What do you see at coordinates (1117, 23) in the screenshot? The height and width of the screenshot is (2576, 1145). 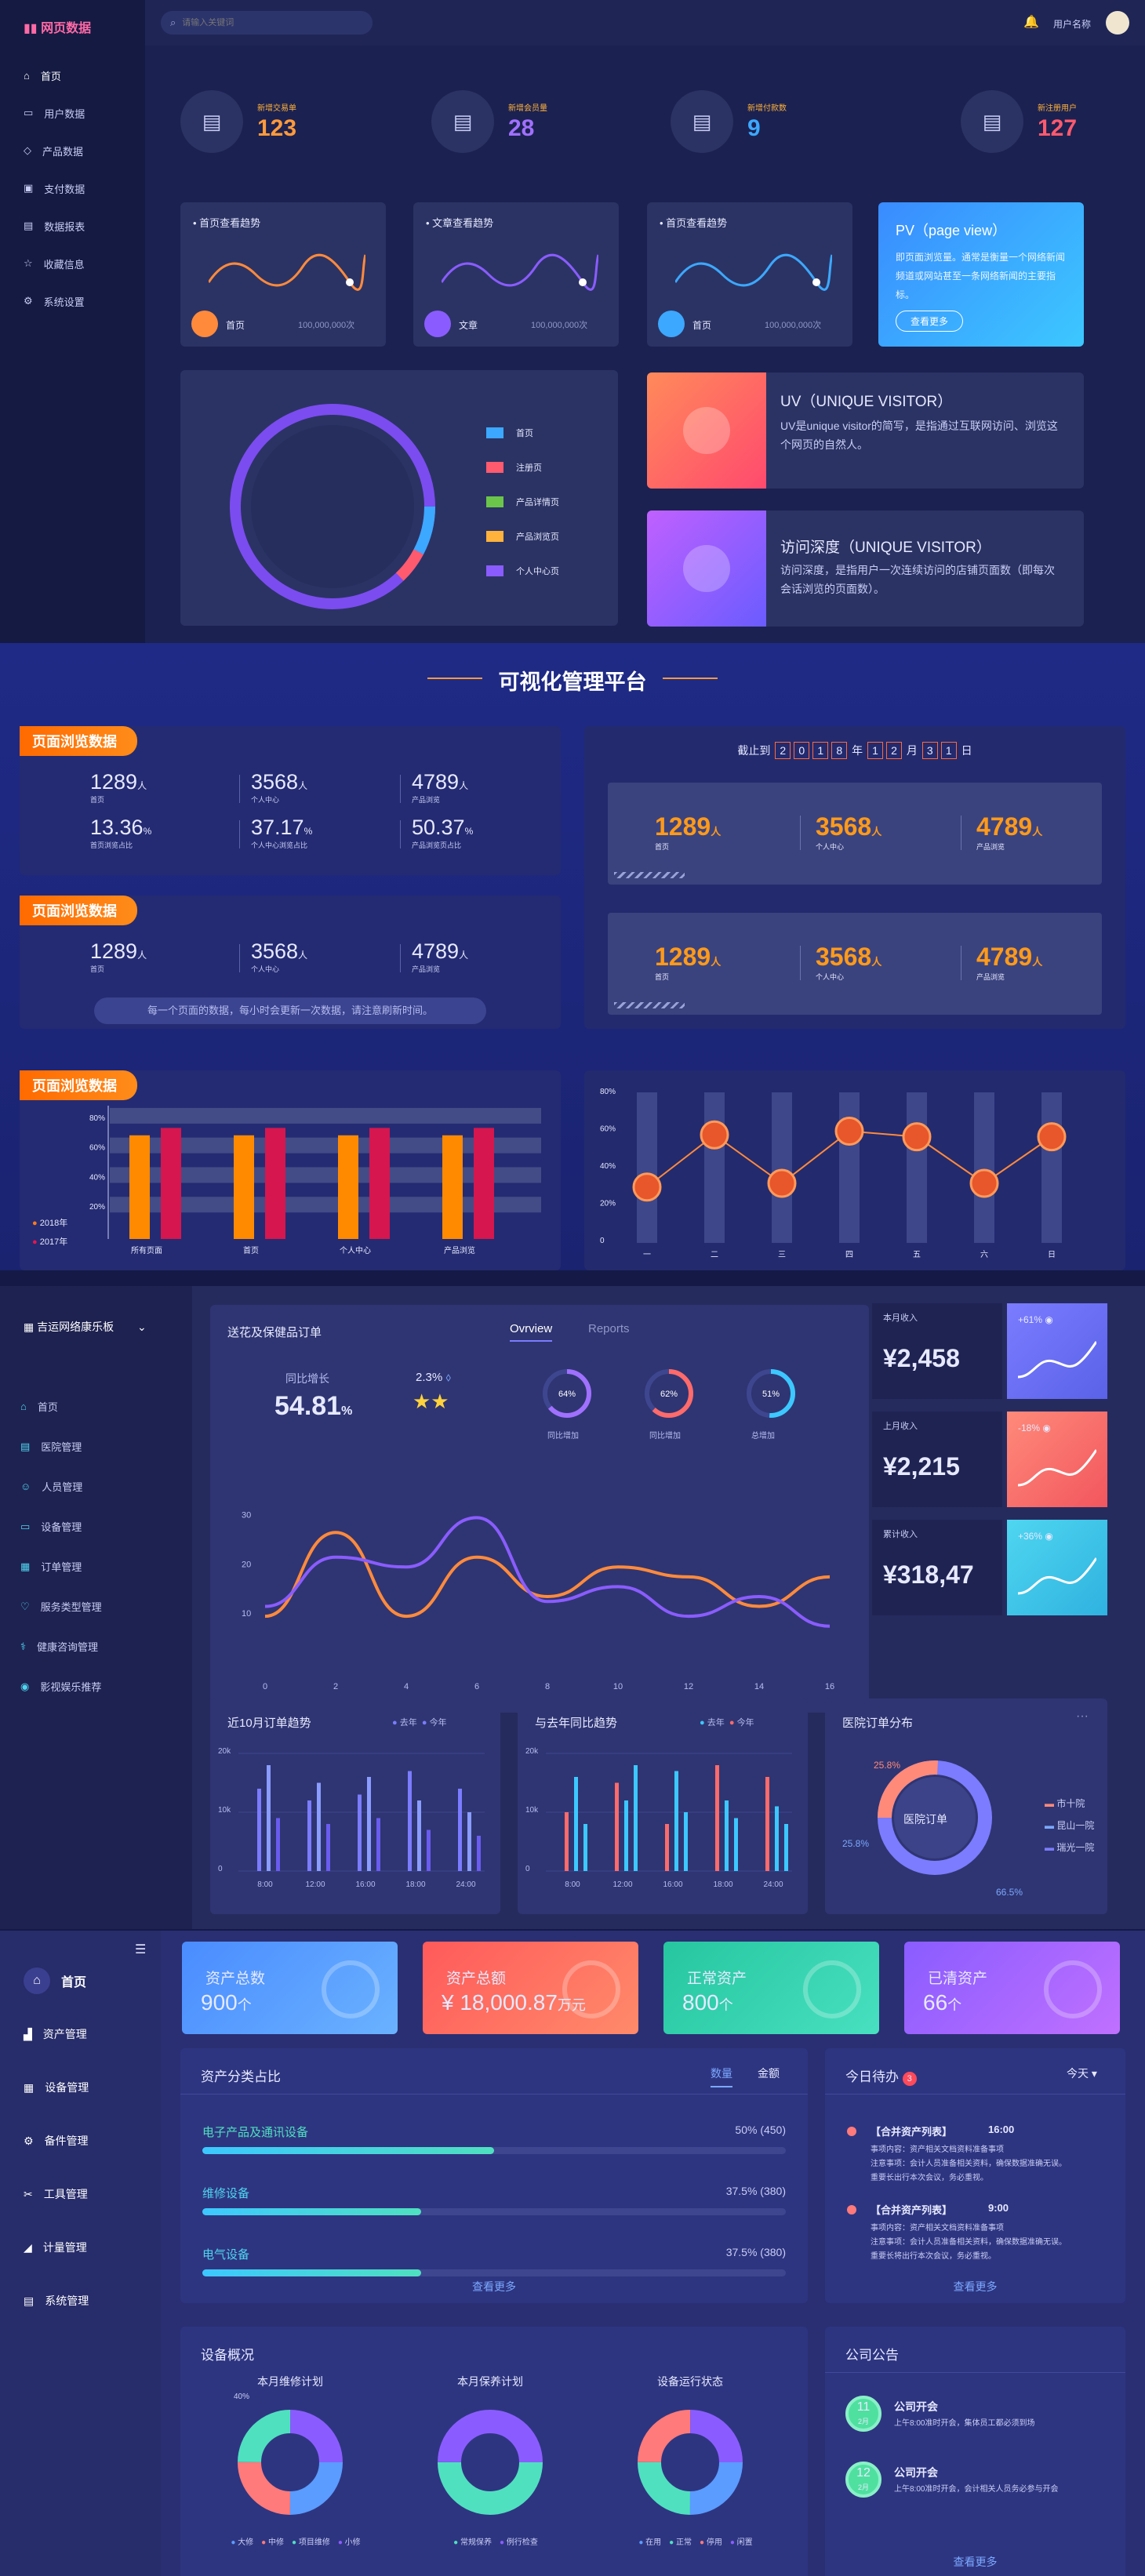 I see `avatar` at bounding box center [1117, 23].